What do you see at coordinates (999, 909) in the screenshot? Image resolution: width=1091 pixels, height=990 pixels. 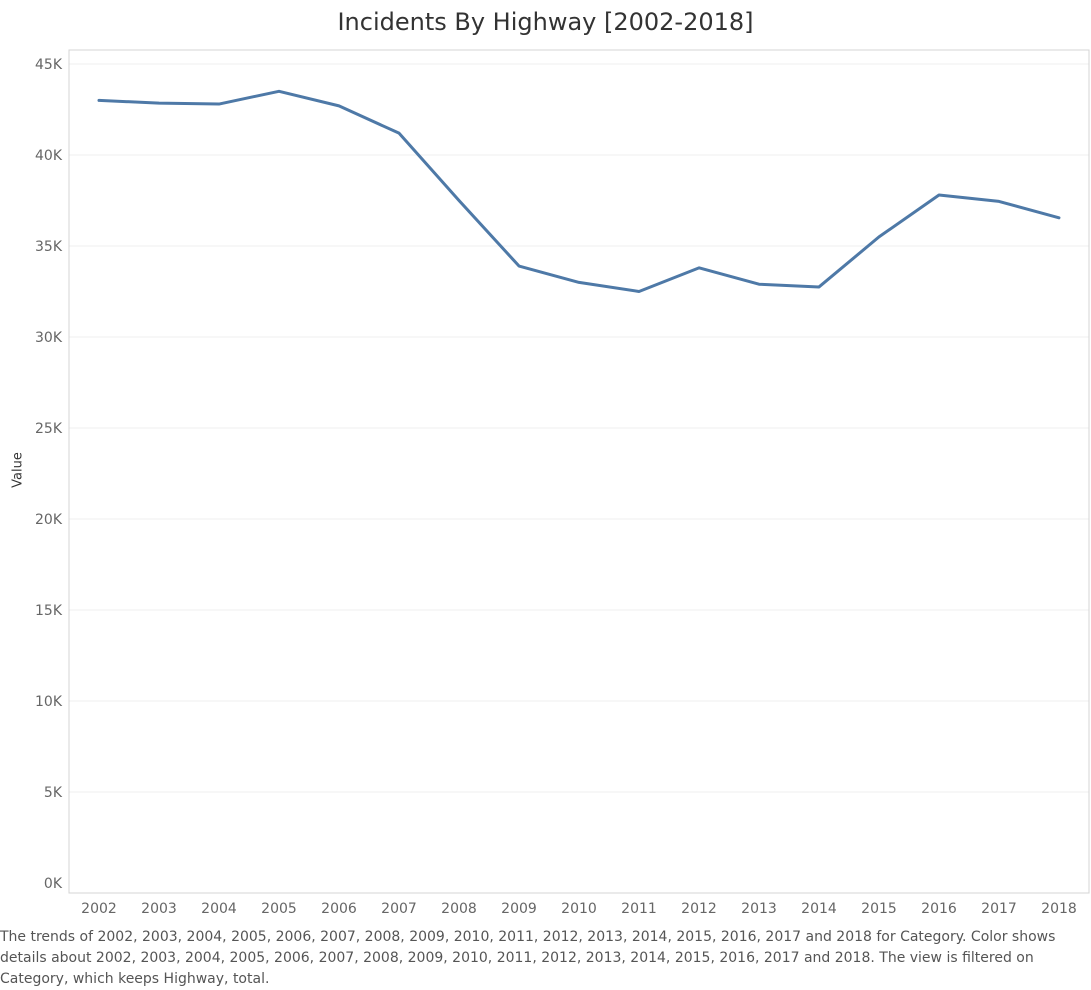 I see `x-tick-label: 2017` at bounding box center [999, 909].